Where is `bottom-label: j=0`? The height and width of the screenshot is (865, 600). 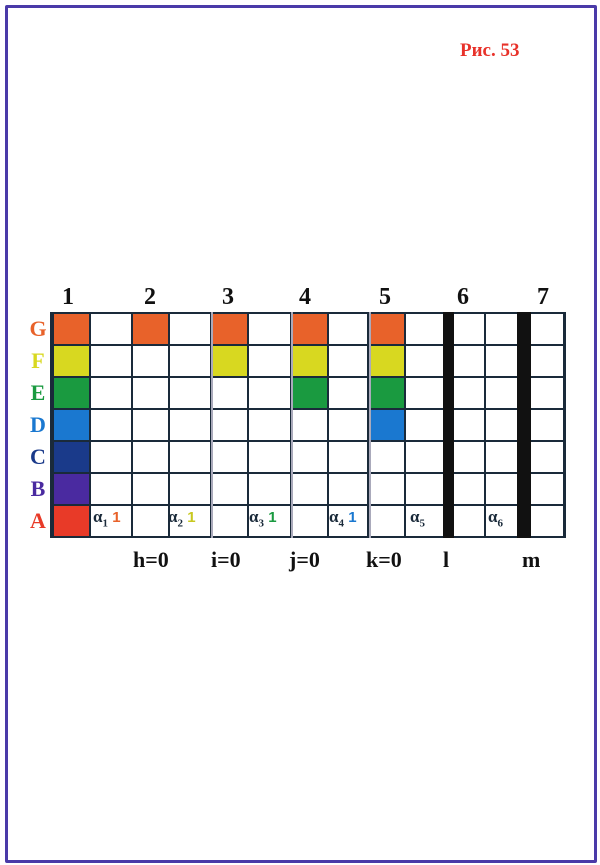
bottom-label: j=0 is located at coordinates (304, 559).